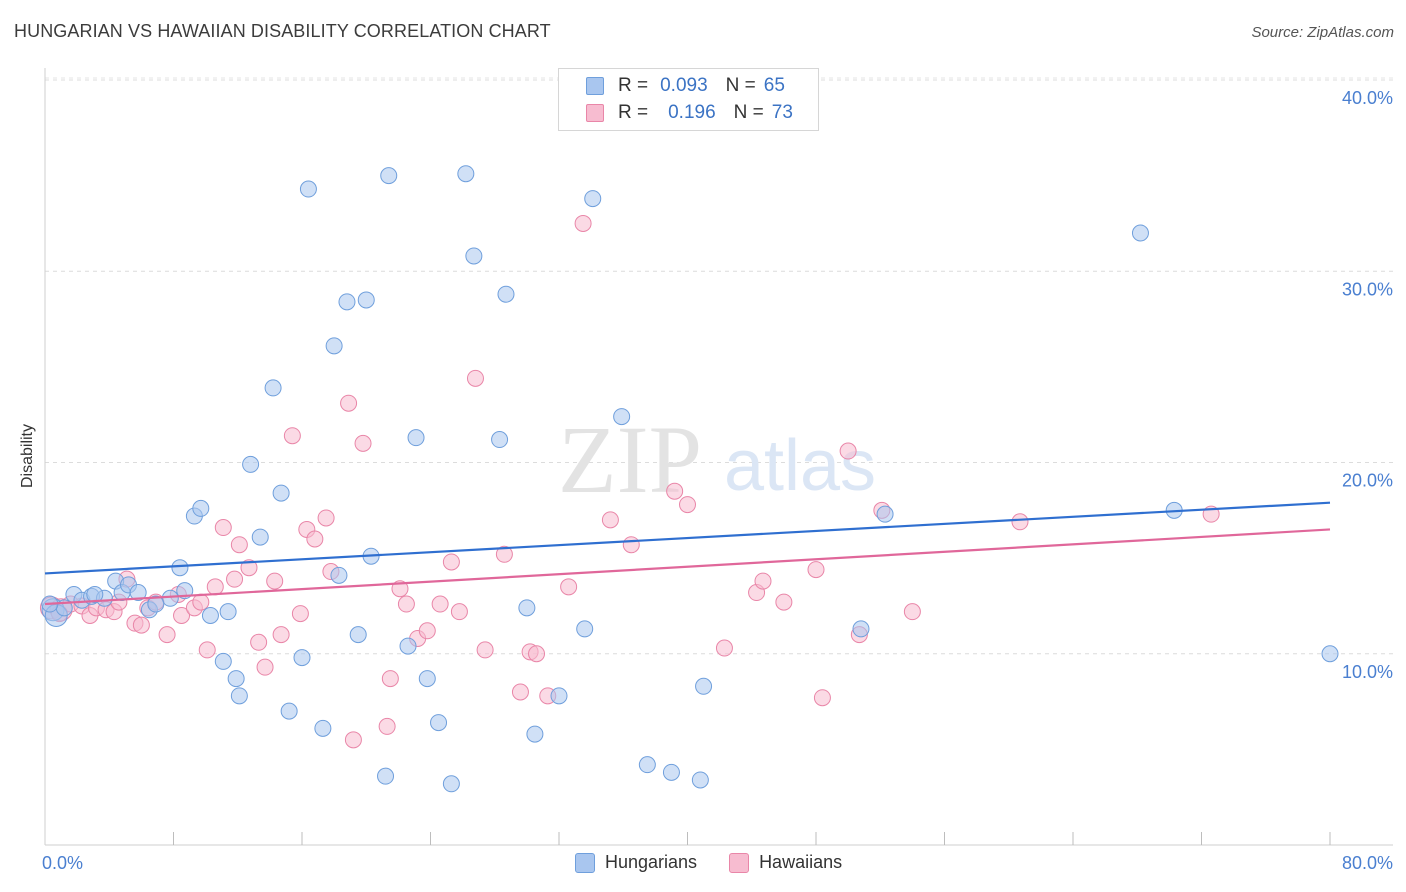  Describe the element at coordinates (689, 113) in the screenshot. I see `legend-row-hawaiians: R = 0.196 N = 73` at that location.